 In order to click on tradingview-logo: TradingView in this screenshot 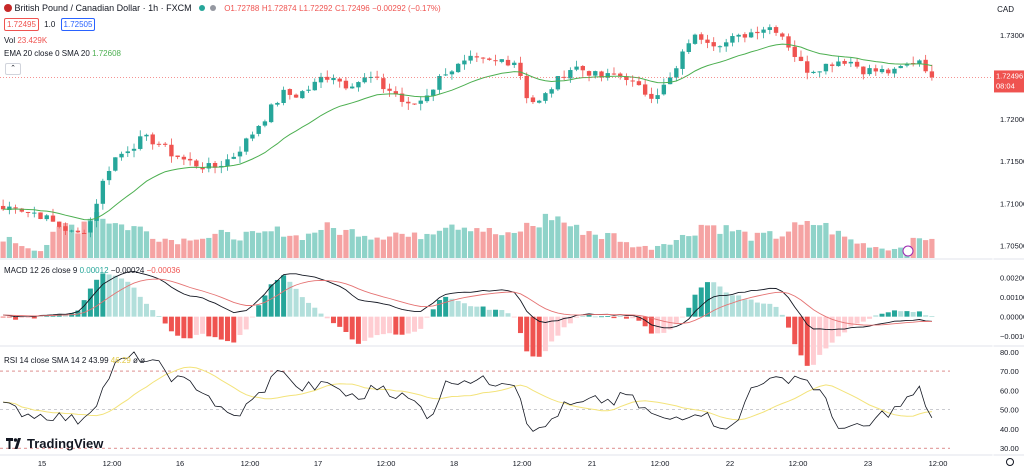, I will do `click(54, 443)`.